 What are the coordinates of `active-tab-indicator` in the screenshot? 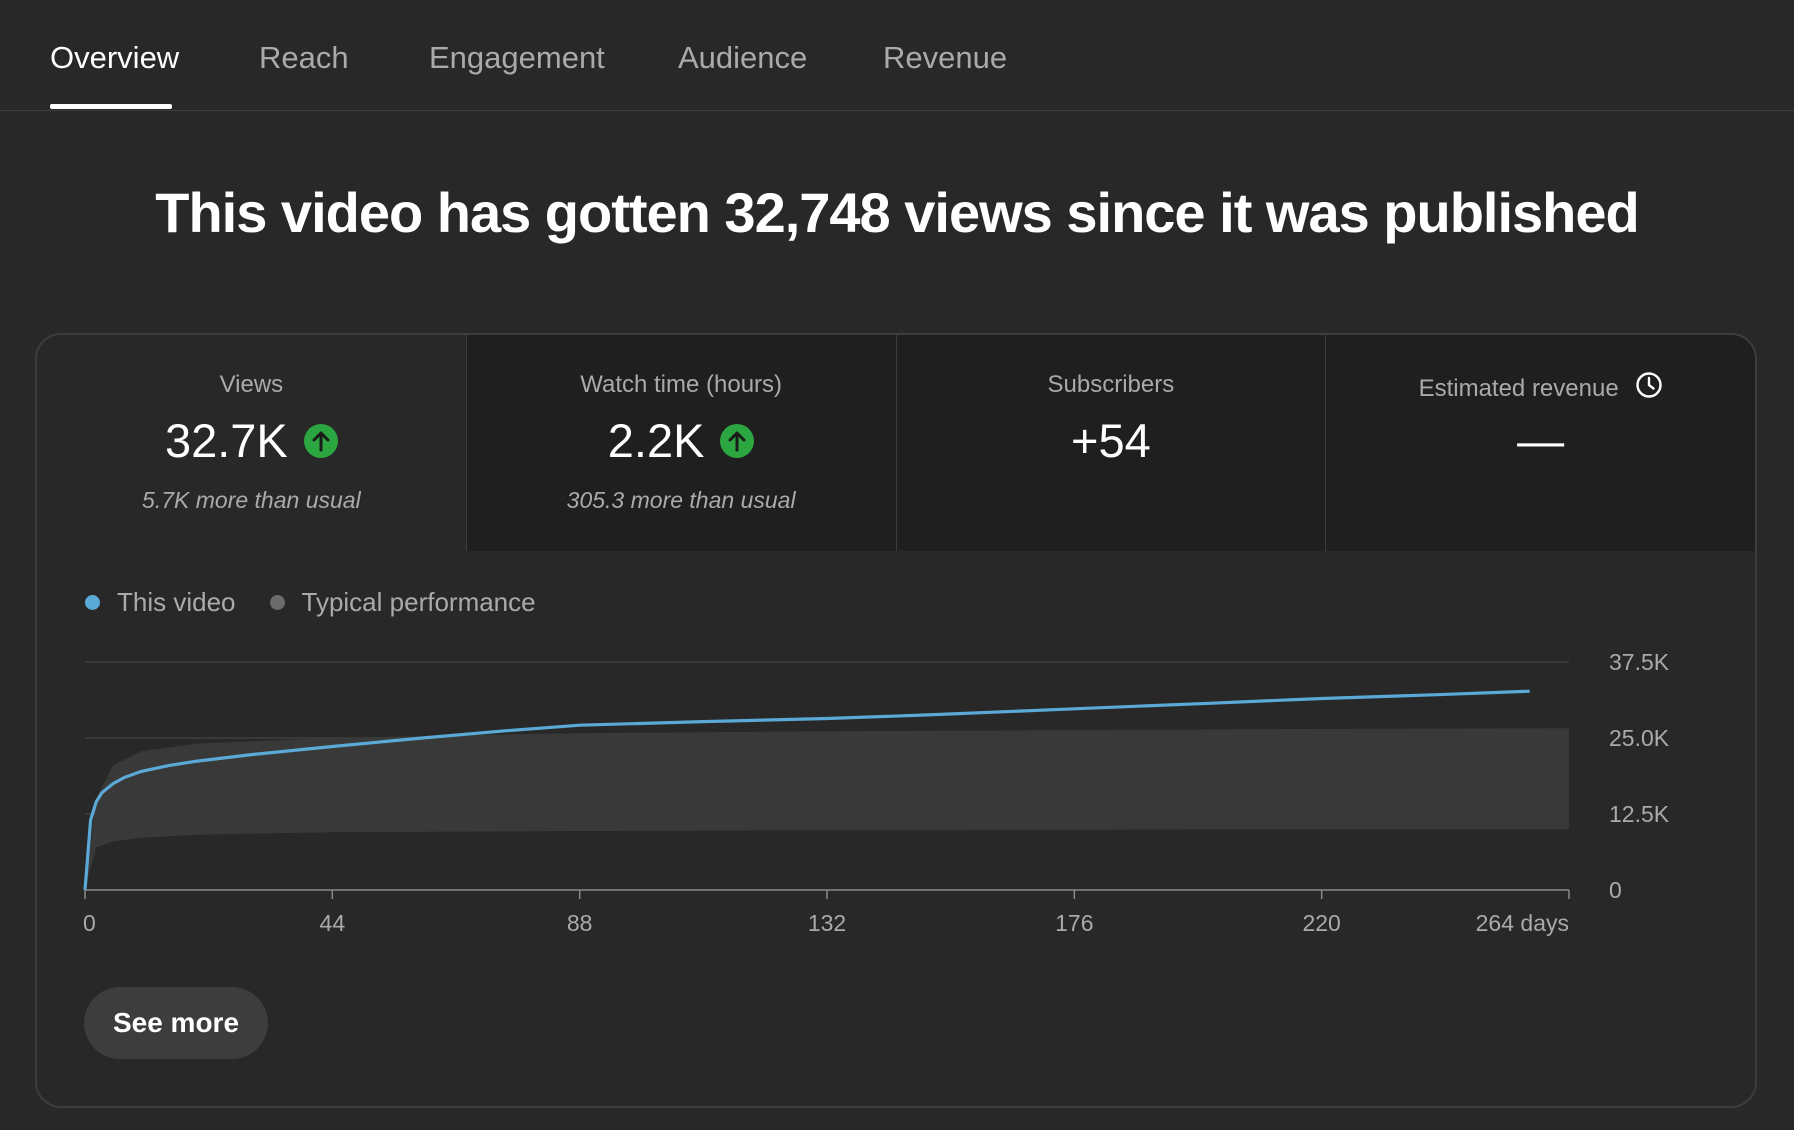 It's located at (111, 106).